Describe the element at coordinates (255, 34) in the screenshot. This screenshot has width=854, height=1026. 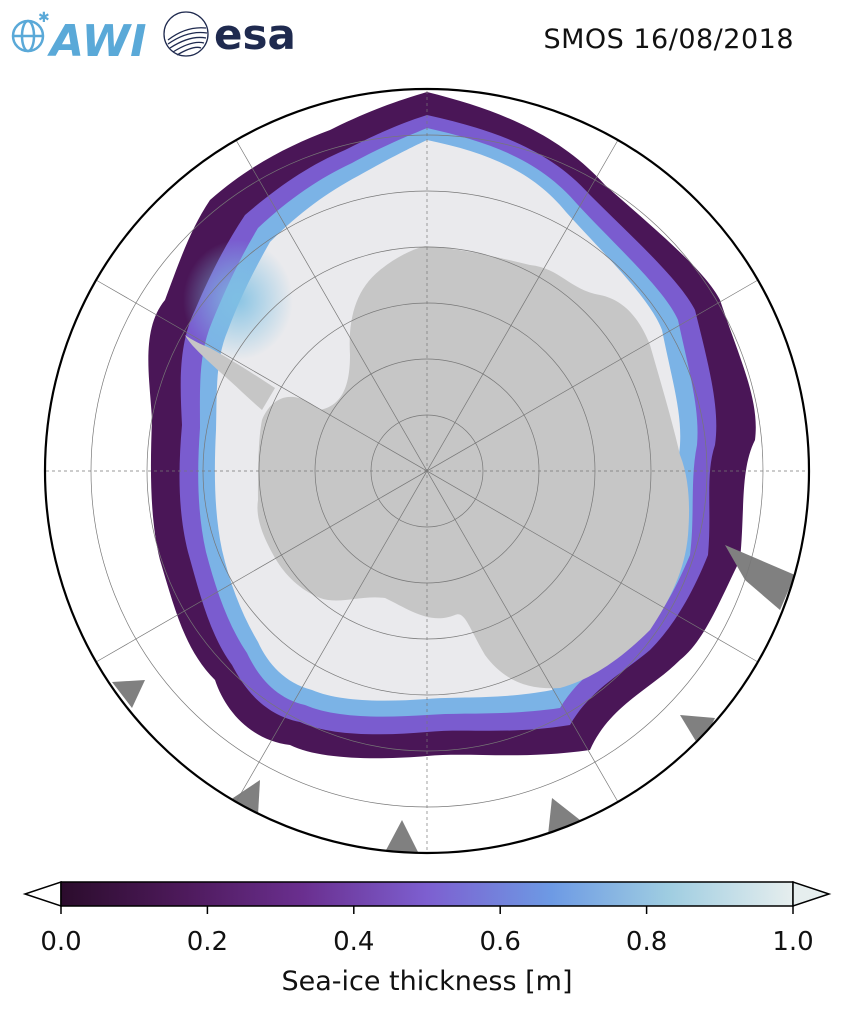
I see `esa-logo-text: esa` at that location.